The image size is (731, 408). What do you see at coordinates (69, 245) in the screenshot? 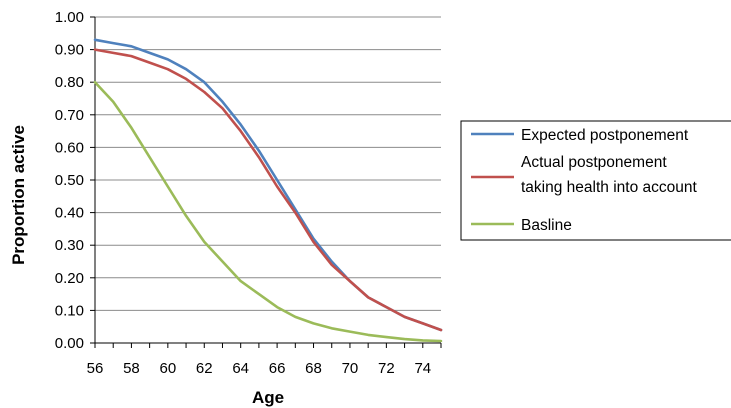
I see `y-tick-label: 0.30` at bounding box center [69, 245].